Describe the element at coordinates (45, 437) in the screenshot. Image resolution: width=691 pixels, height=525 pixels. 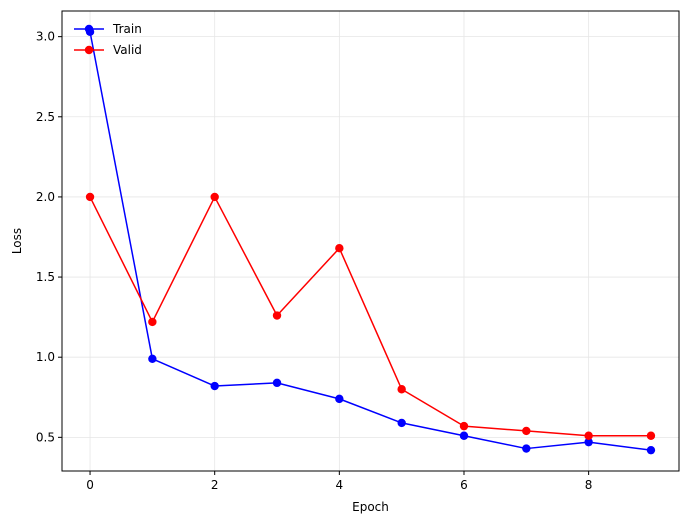
I see `y-tick-label: 0.5` at that location.